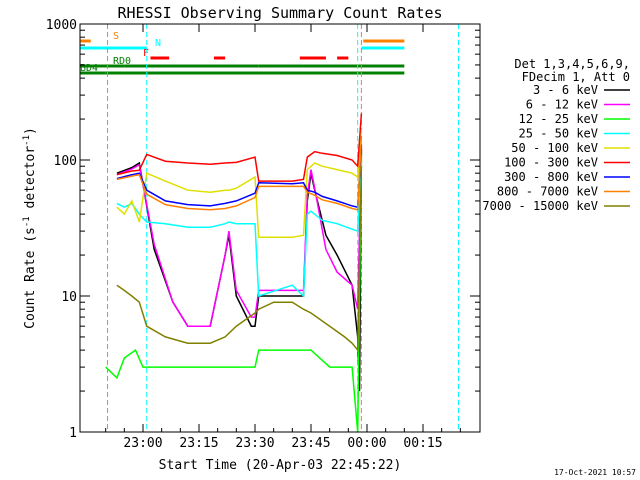 This screenshot has height=480, width=640. Describe the element at coordinates (89, 68) in the screenshot. I see `status-label-BD4: BD4` at that location.